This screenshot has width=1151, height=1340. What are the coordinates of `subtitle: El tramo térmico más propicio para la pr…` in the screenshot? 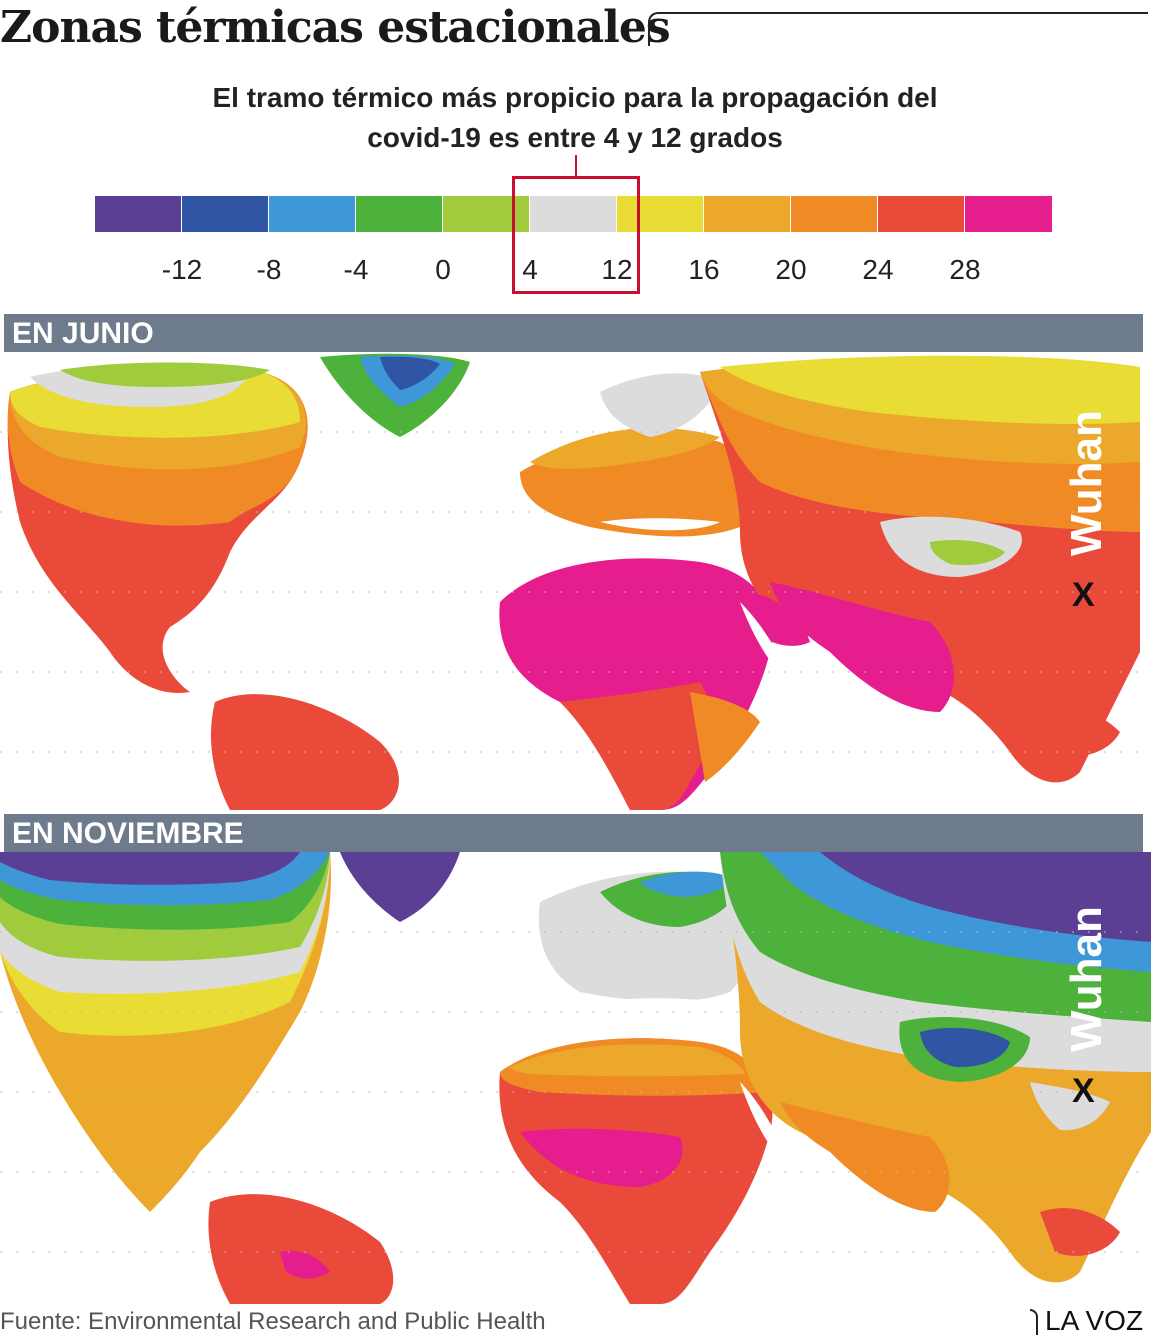 It's located at (575, 118).